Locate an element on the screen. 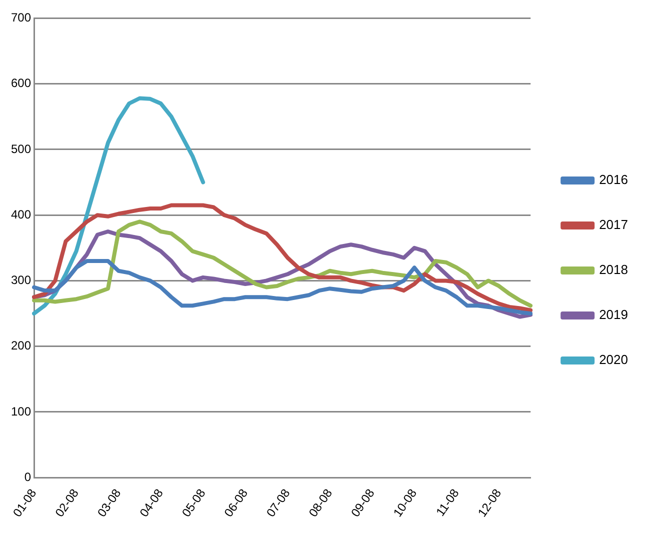 The height and width of the screenshot is (537, 664). y-tick-label: 200 is located at coordinates (21, 345).